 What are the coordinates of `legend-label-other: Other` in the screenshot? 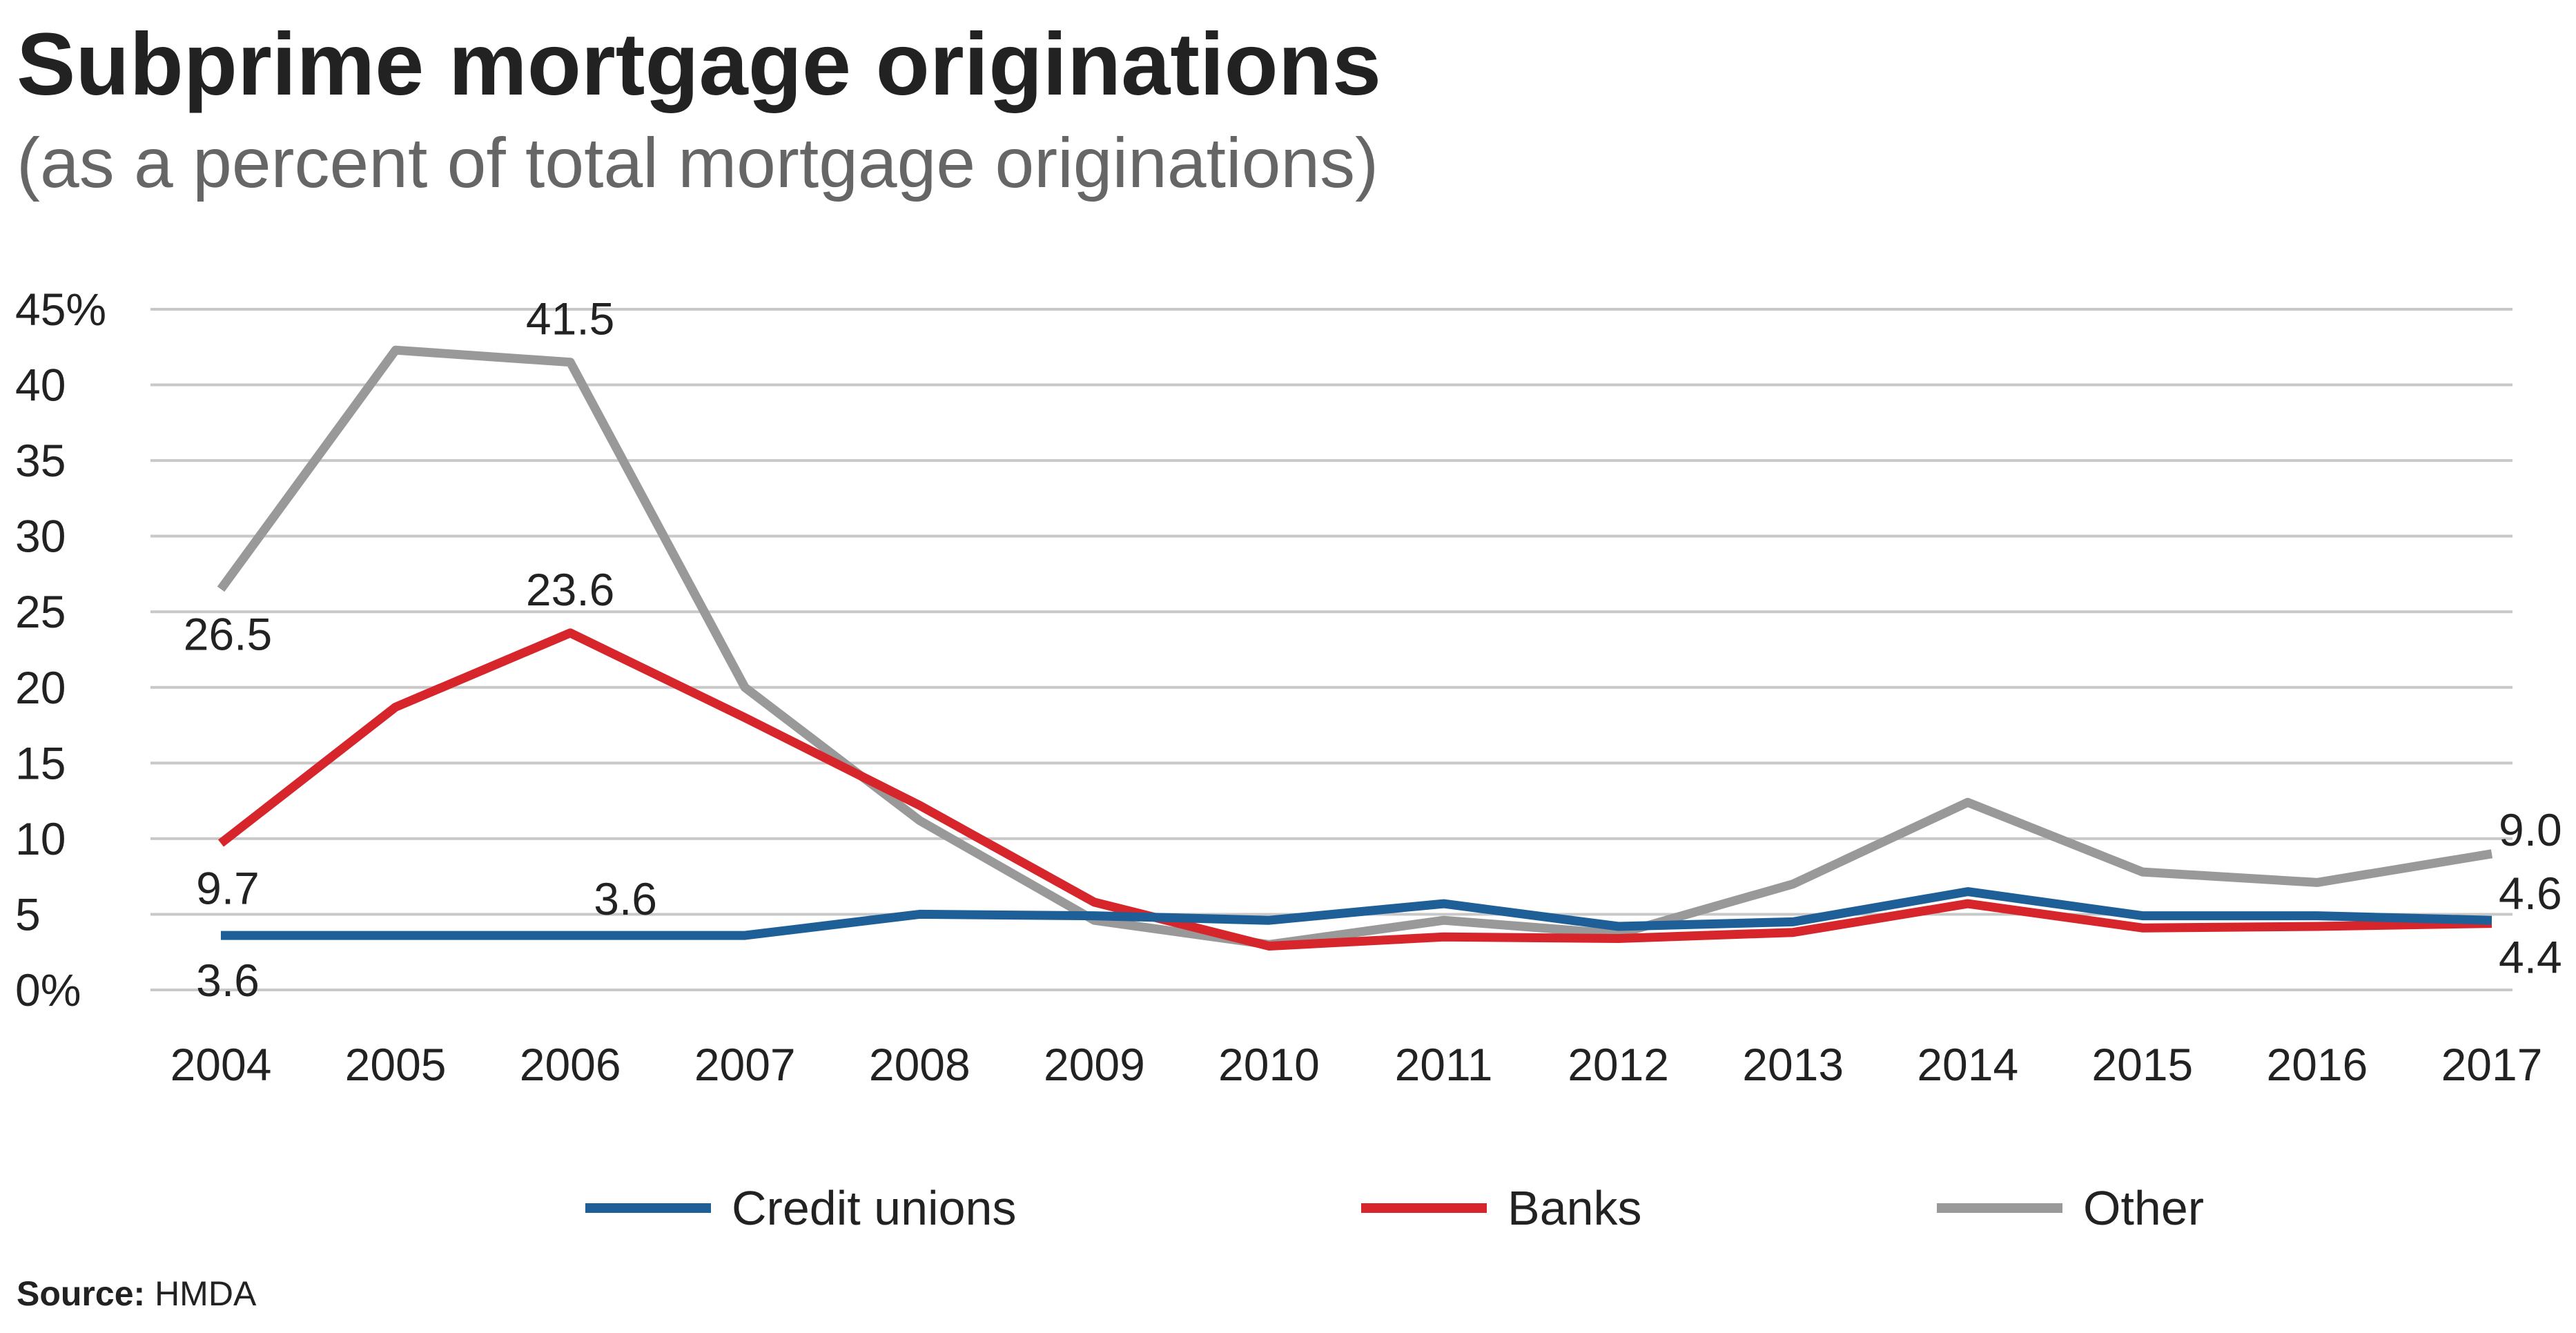 It's located at (2144, 1208).